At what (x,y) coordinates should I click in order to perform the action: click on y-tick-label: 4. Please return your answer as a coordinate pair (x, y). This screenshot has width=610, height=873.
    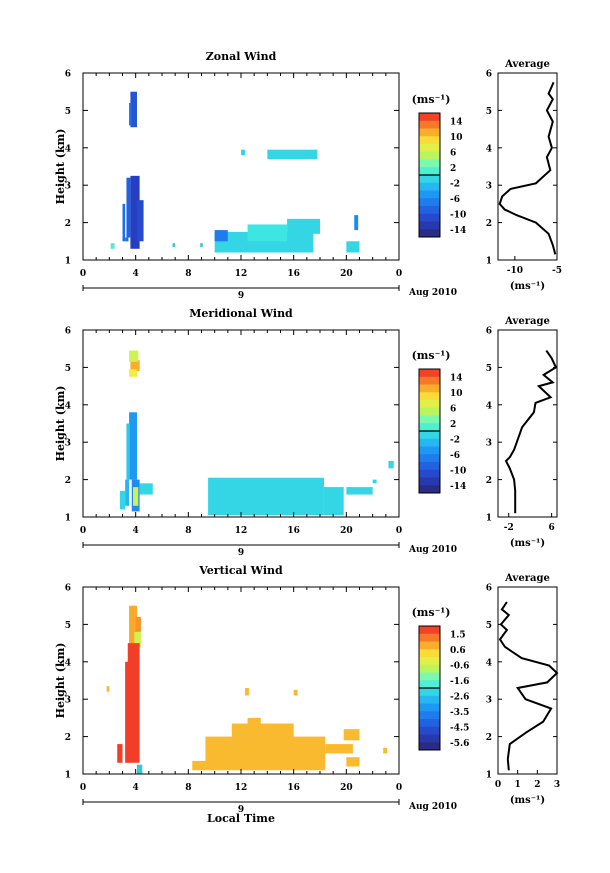
    Looking at the image, I should click on (68, 663).